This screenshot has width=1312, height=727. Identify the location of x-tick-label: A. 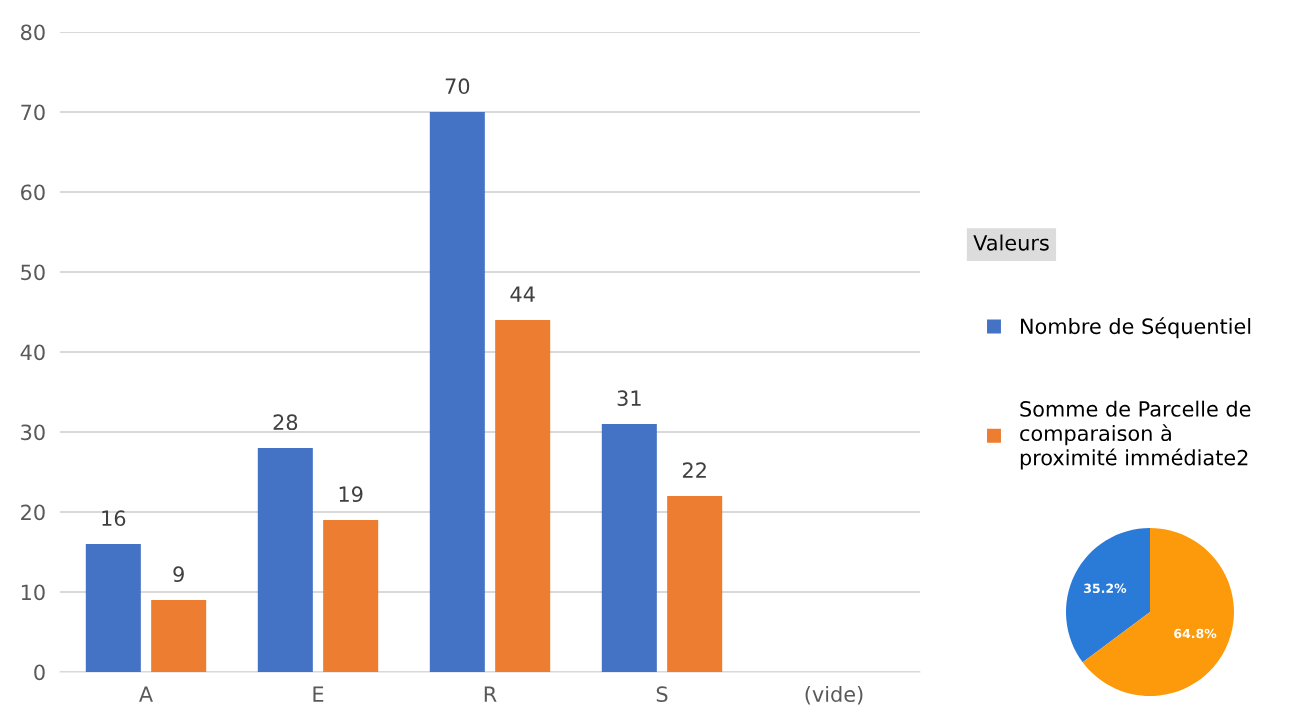
(146, 694).